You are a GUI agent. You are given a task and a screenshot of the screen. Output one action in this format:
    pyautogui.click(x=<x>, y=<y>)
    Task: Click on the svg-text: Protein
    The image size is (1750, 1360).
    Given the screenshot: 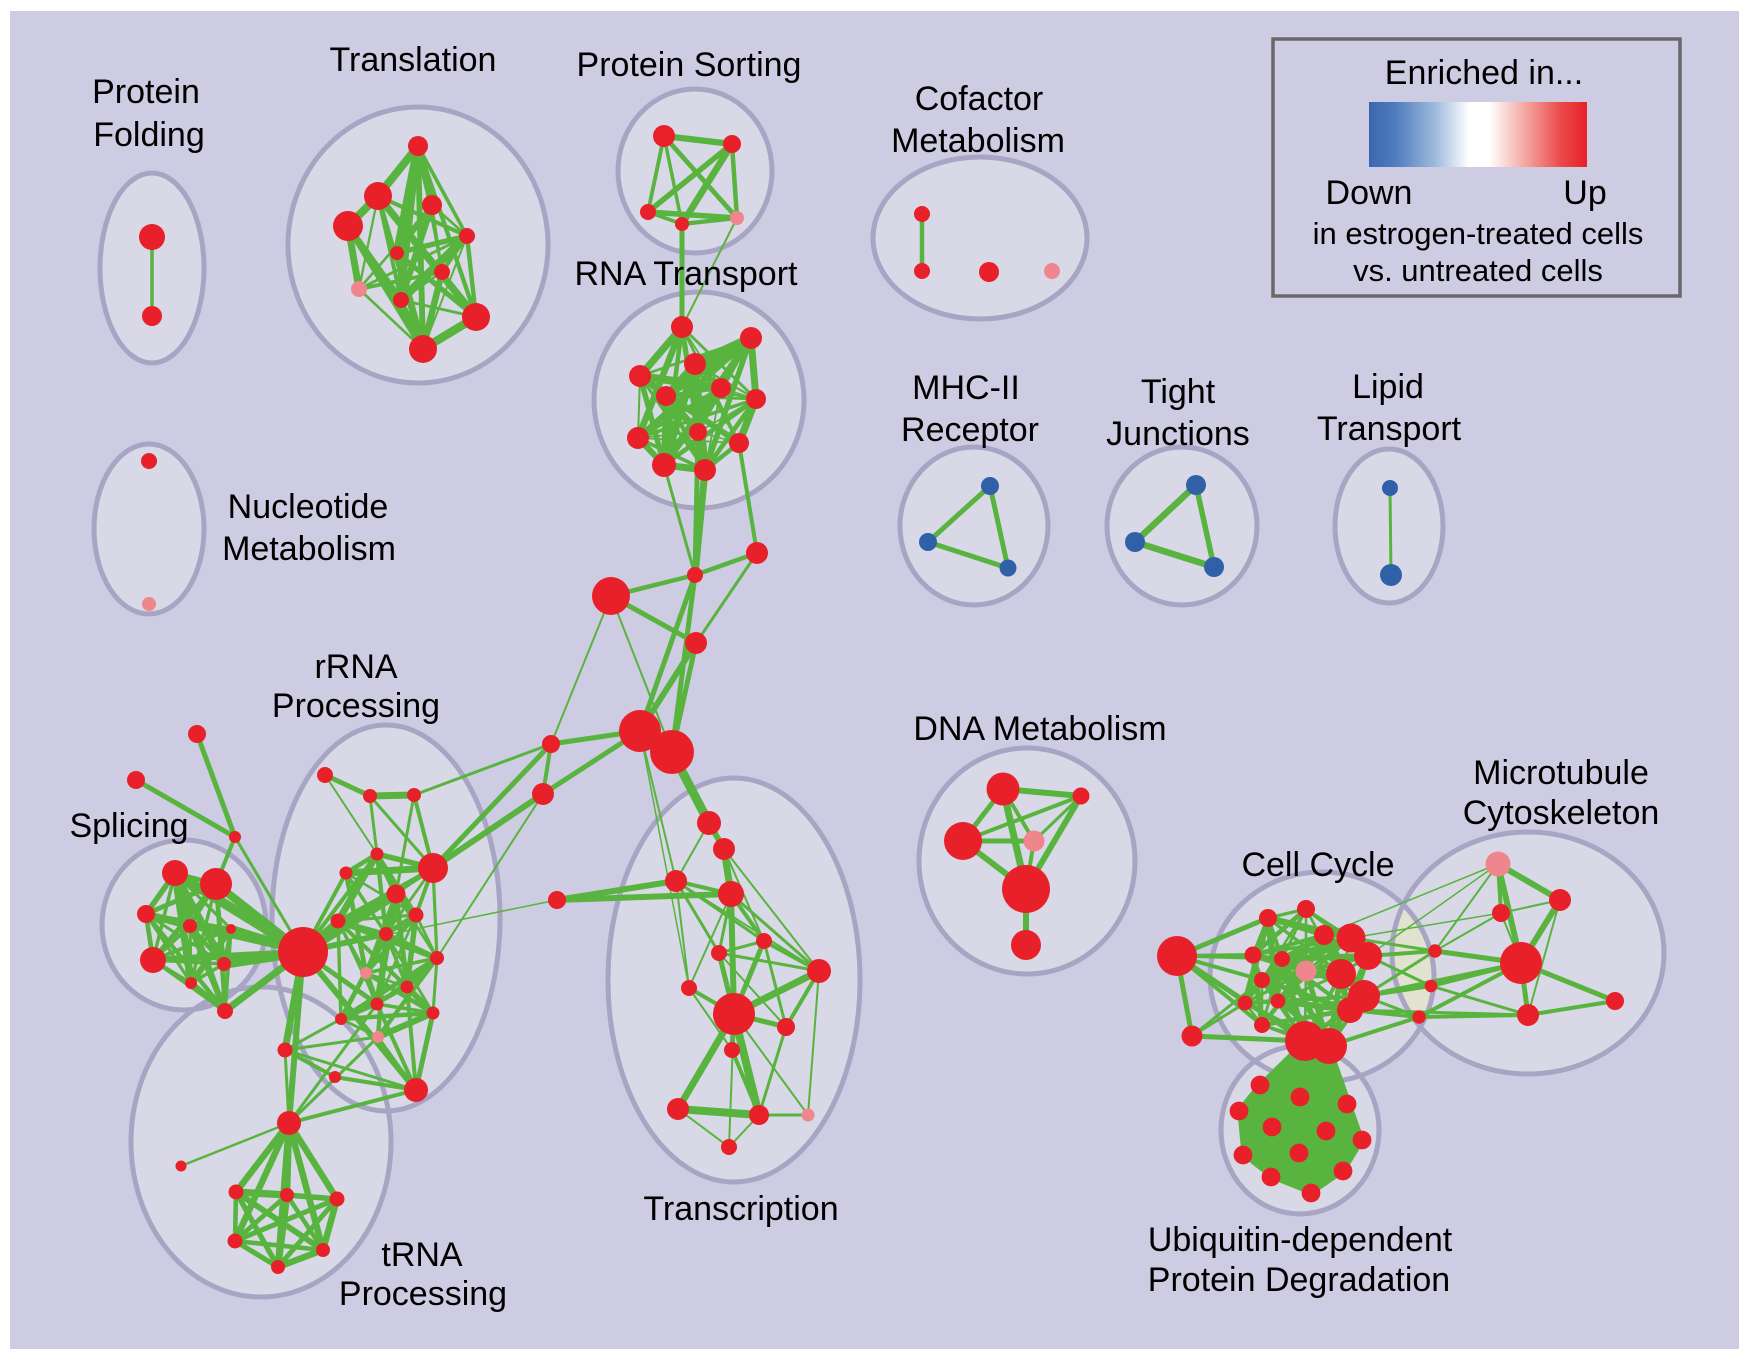 What is the action you would take?
    pyautogui.click(x=146, y=92)
    